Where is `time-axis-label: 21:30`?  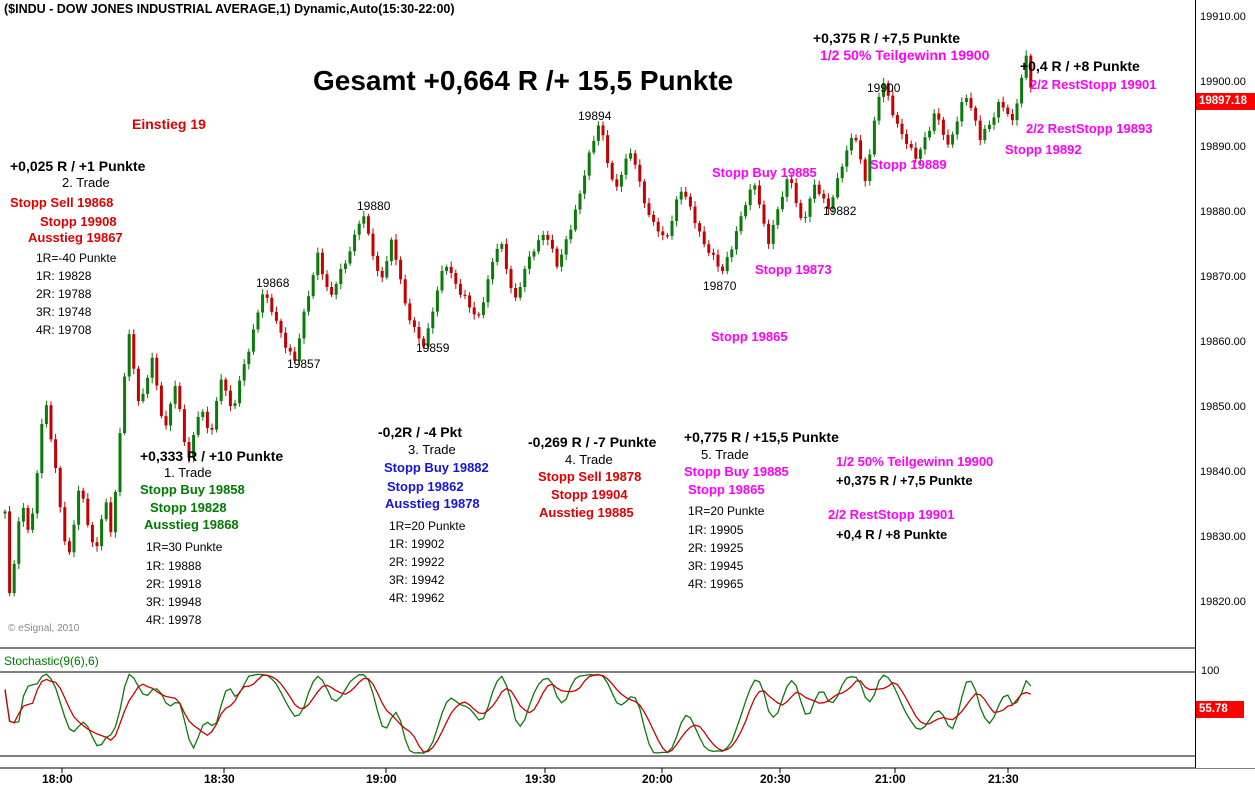
time-axis-label: 21:30 is located at coordinates (1003, 779).